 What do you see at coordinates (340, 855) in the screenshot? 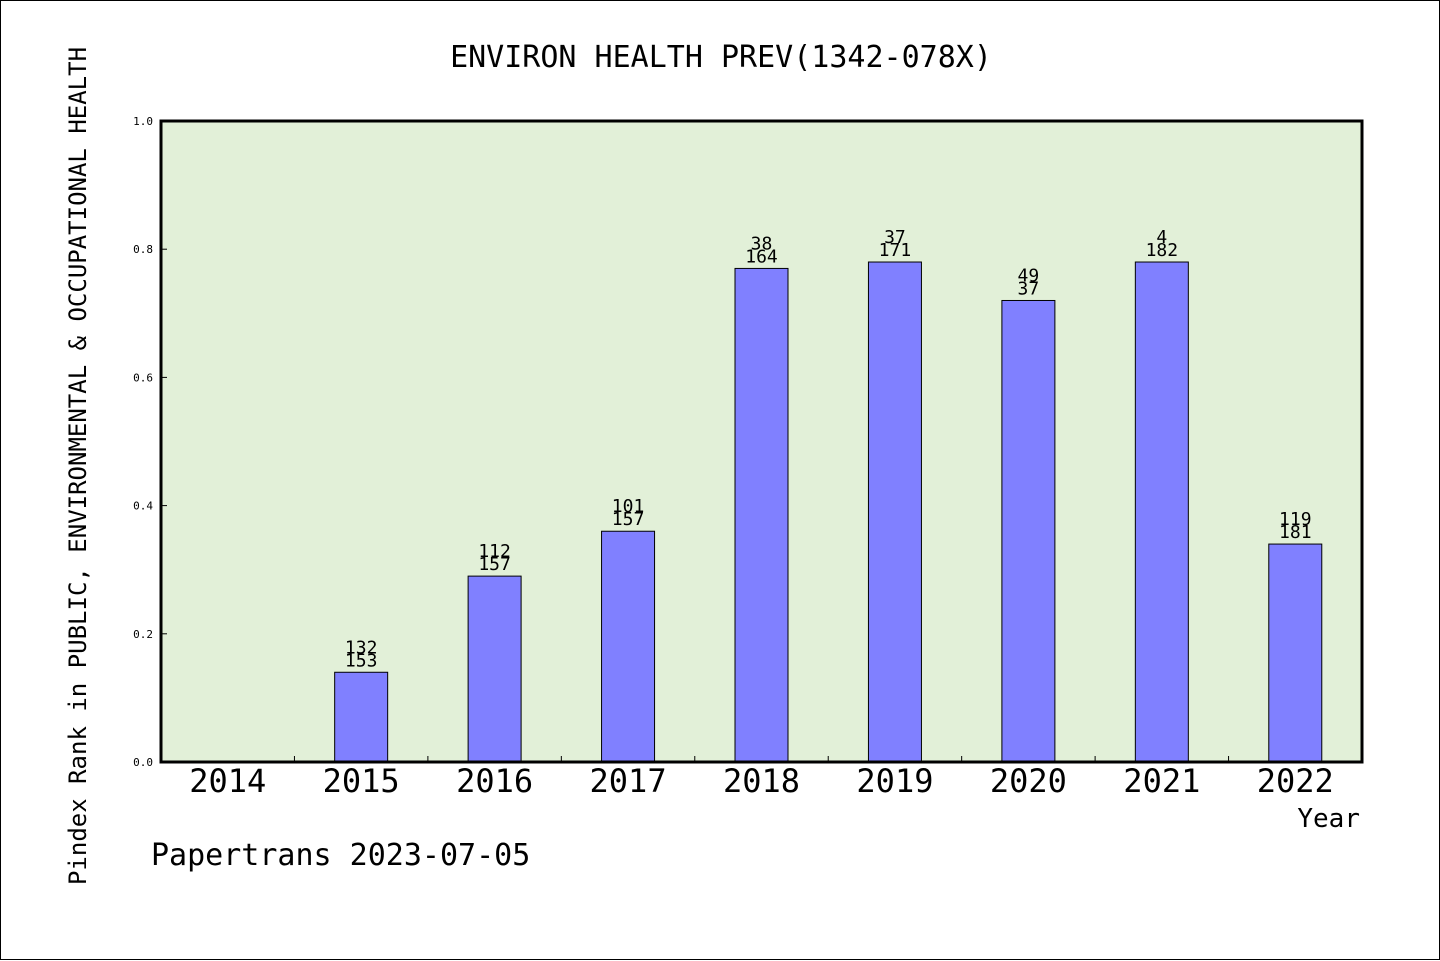
I see `footer-text: Papertrans 2023-07-05` at bounding box center [340, 855].